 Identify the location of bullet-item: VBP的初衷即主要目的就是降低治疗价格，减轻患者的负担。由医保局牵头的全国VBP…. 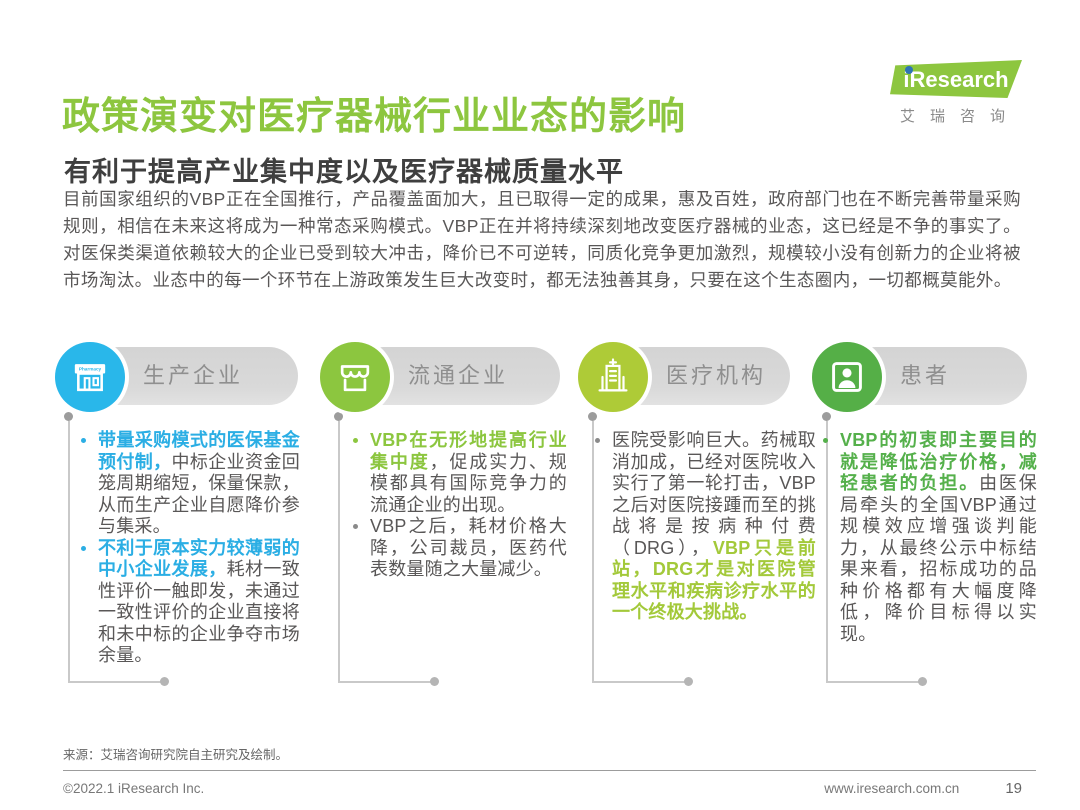
(930, 537).